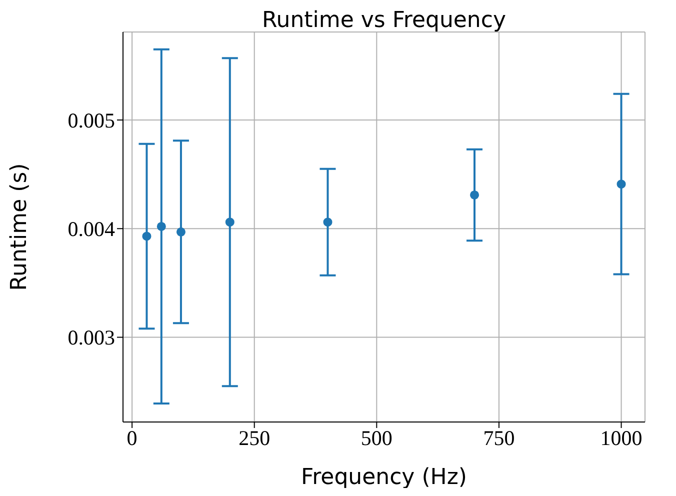 This screenshot has height=496, width=676. Describe the element at coordinates (91, 338) in the screenshot. I see `y-tick-label: 0.003` at that location.